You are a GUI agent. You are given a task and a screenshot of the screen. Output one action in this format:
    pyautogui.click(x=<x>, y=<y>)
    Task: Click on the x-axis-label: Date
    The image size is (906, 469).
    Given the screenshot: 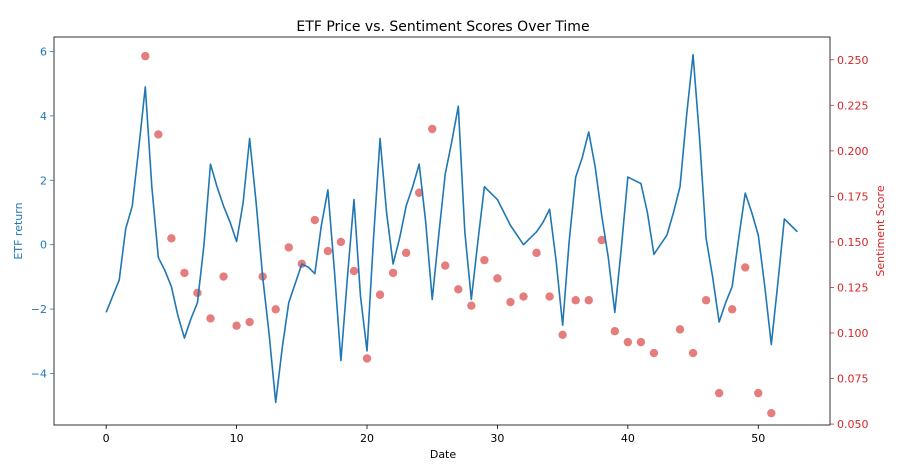 What is the action you would take?
    pyautogui.click(x=443, y=454)
    